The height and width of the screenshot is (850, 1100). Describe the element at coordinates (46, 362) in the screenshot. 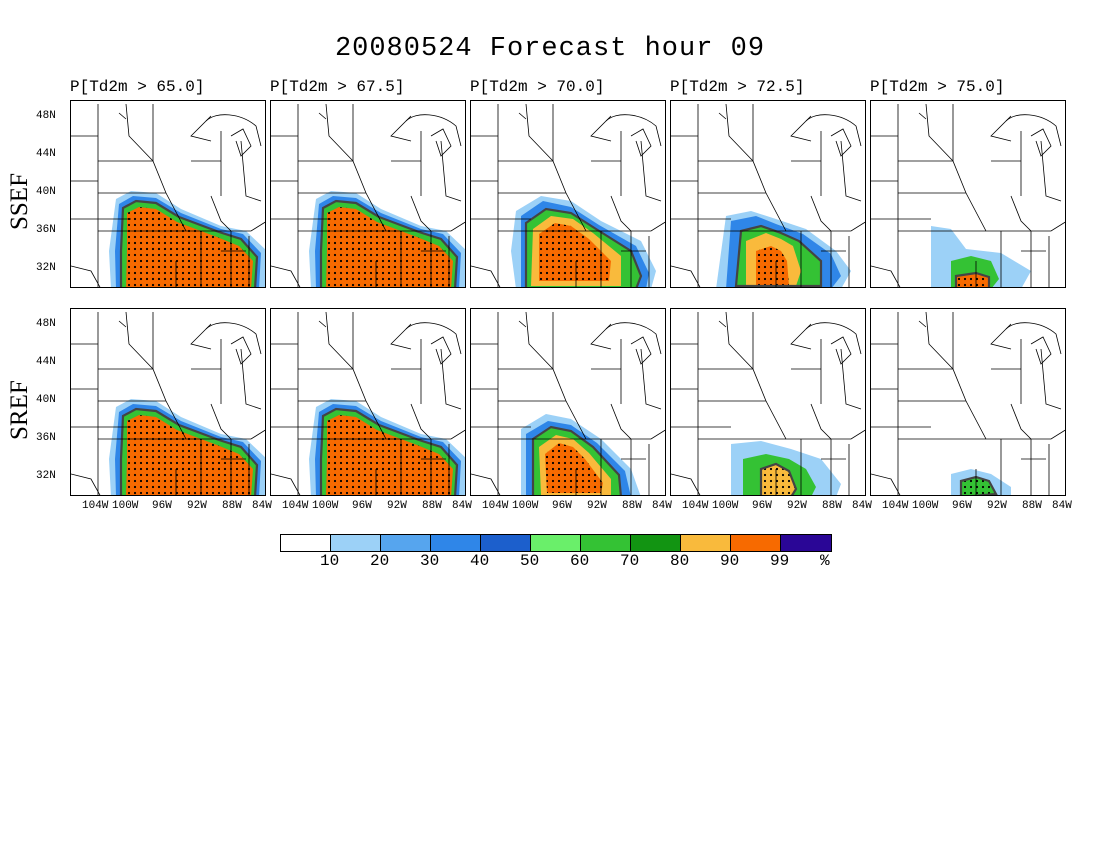

I see `lat-label: 44N` at that location.